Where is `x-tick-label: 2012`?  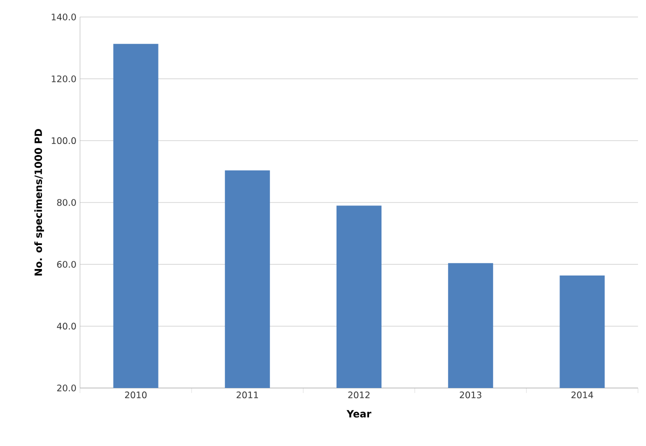
x-tick-label: 2012 is located at coordinates (359, 395).